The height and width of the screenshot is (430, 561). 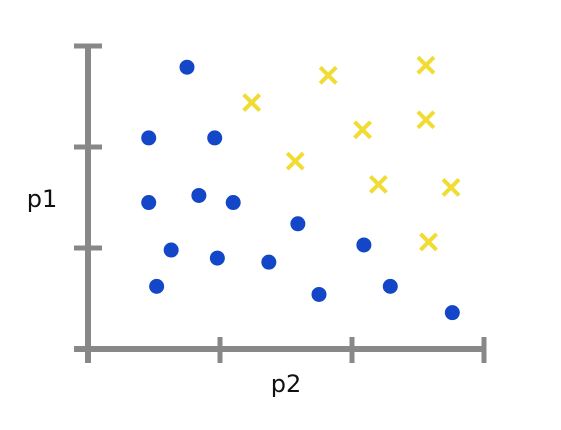 I want to click on y-axis-label: p1, so click(x=42, y=199).